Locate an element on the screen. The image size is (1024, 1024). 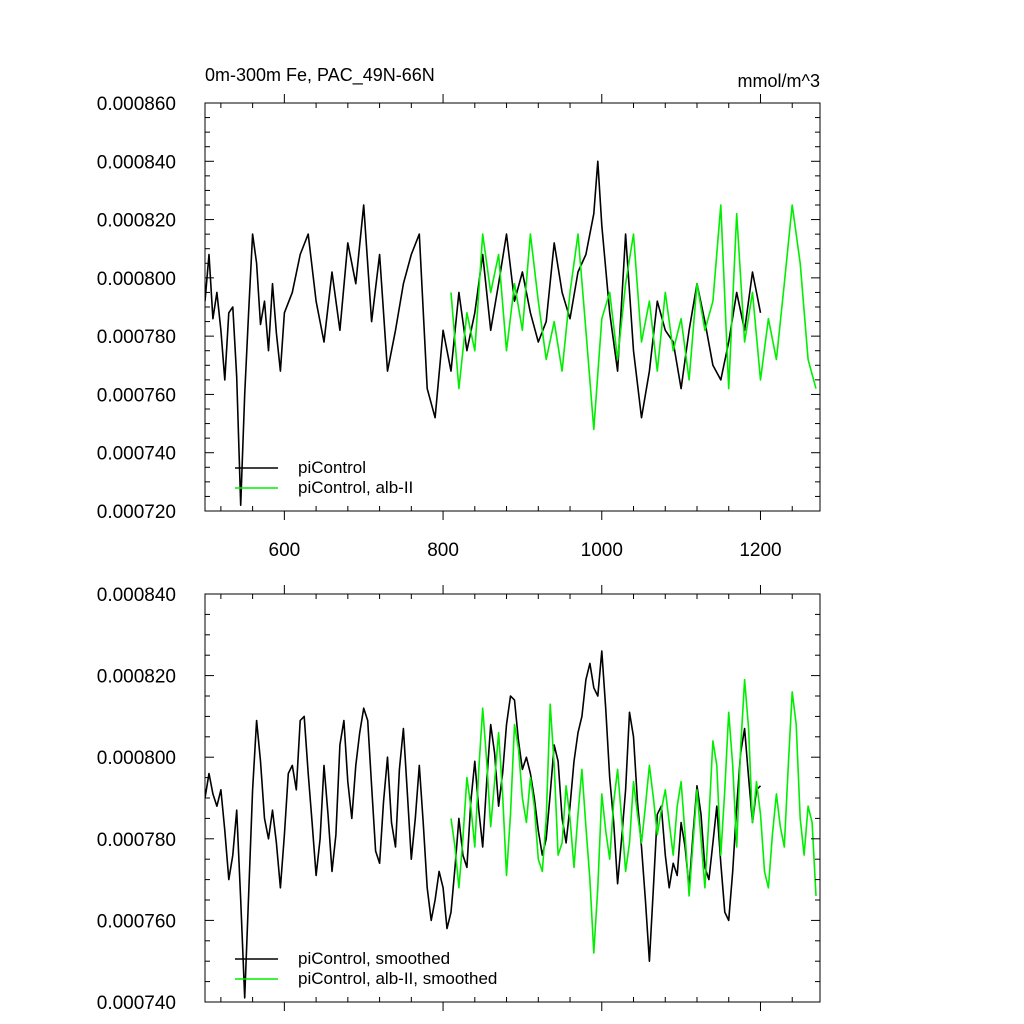
y-tick-label: 0.000860 is located at coordinates (136, 104).